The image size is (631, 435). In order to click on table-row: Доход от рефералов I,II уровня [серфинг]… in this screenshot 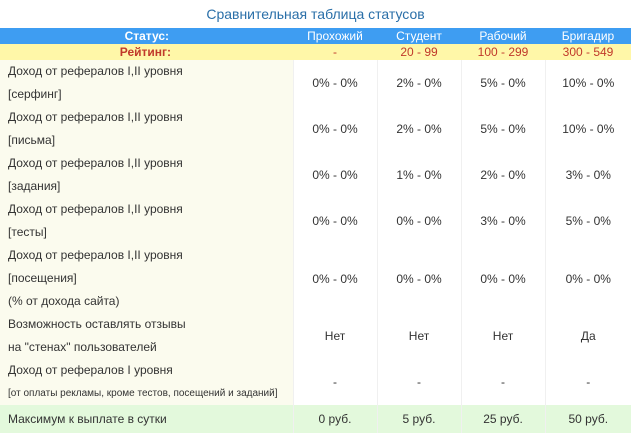, I will do `click(315, 83)`.